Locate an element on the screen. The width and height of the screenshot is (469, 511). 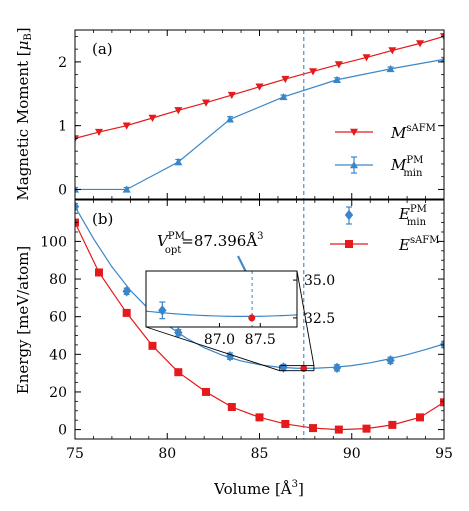
legend-e-safm-sup: sAFM is located at coordinates (425, 240).